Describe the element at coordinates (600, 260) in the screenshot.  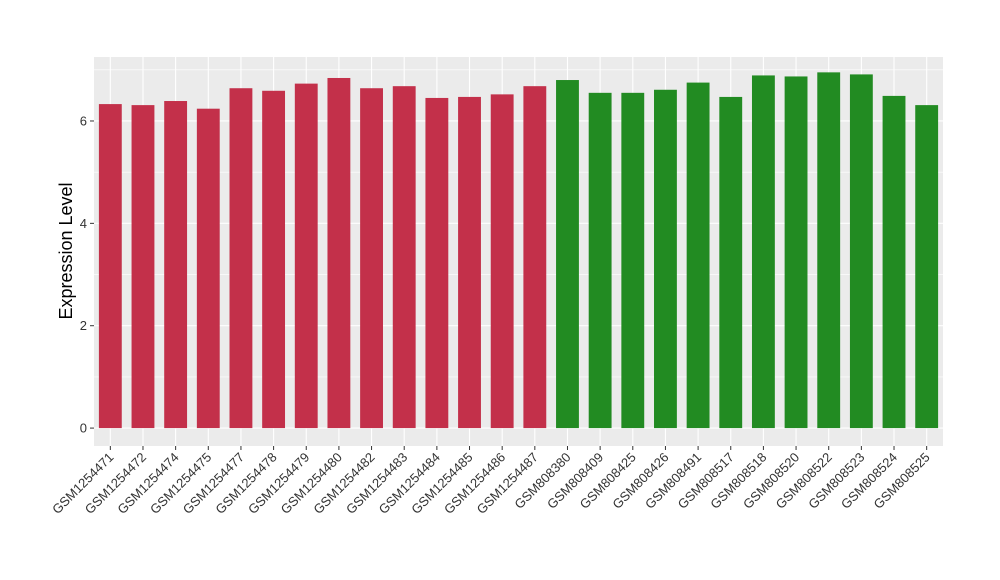
I see `bar-GSM808409` at that location.